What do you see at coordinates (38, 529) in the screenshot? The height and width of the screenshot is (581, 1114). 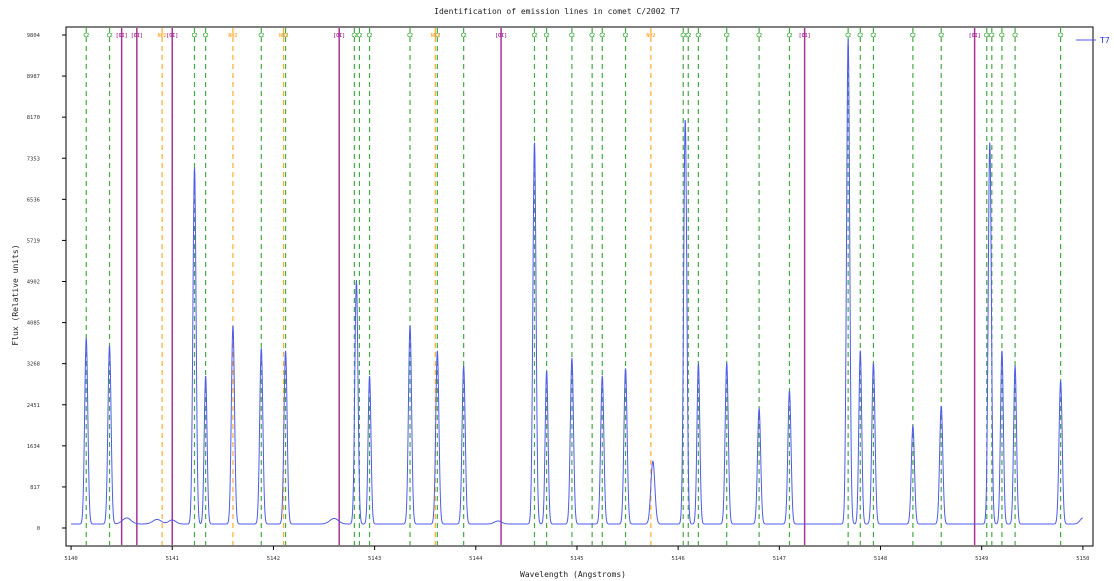 I see `y-tick-label: 0` at bounding box center [38, 529].